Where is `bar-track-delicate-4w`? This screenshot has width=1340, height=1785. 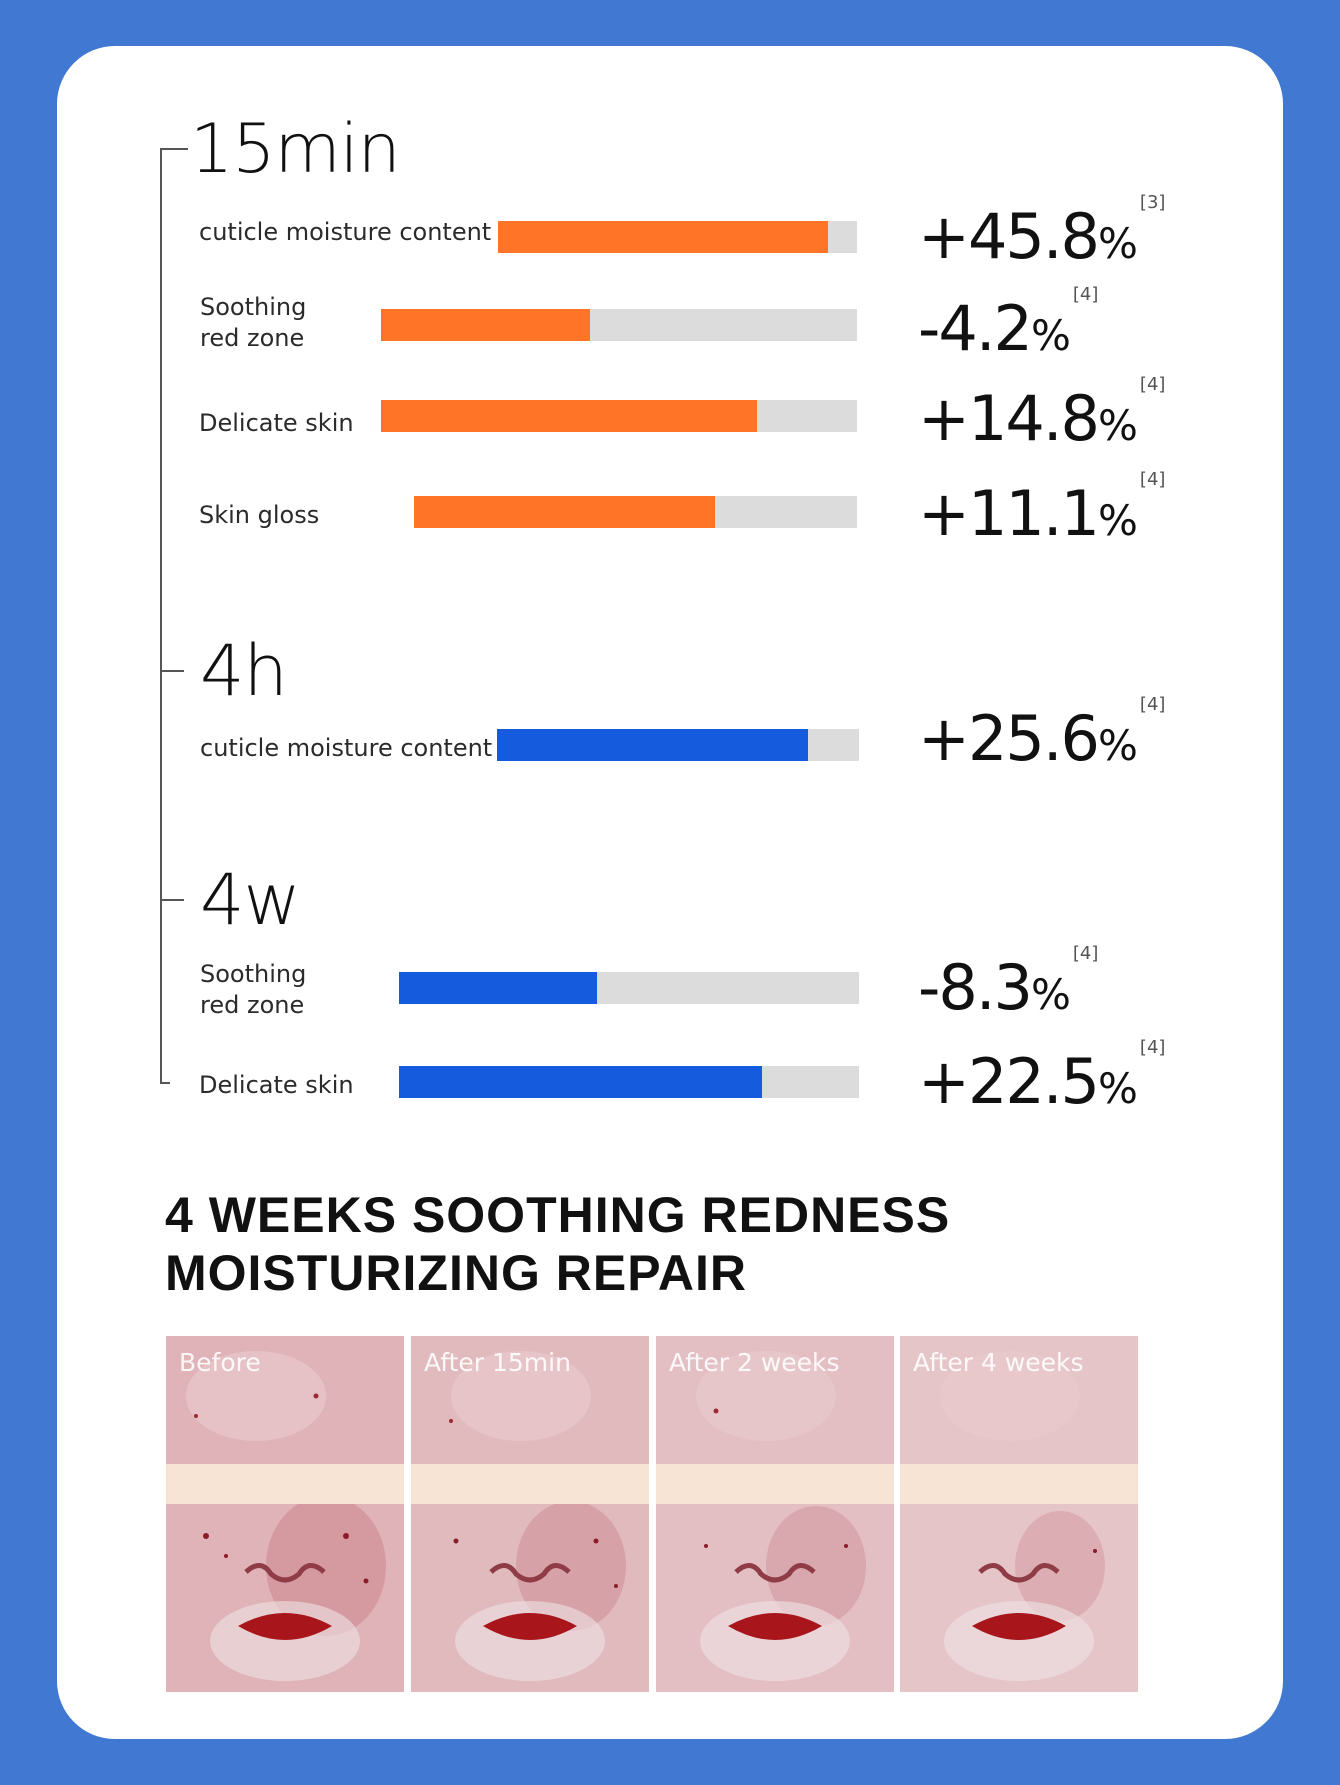 bar-track-delicate-4w is located at coordinates (629, 1082).